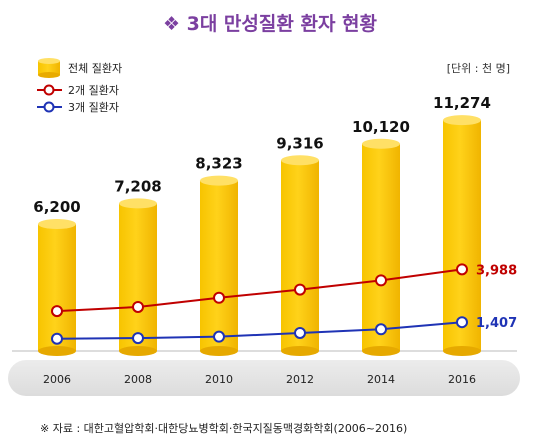 This screenshot has width=540, height=443. Describe the element at coordinates (299, 143) in the screenshot. I see `bar-value-label: 9,316` at that location.